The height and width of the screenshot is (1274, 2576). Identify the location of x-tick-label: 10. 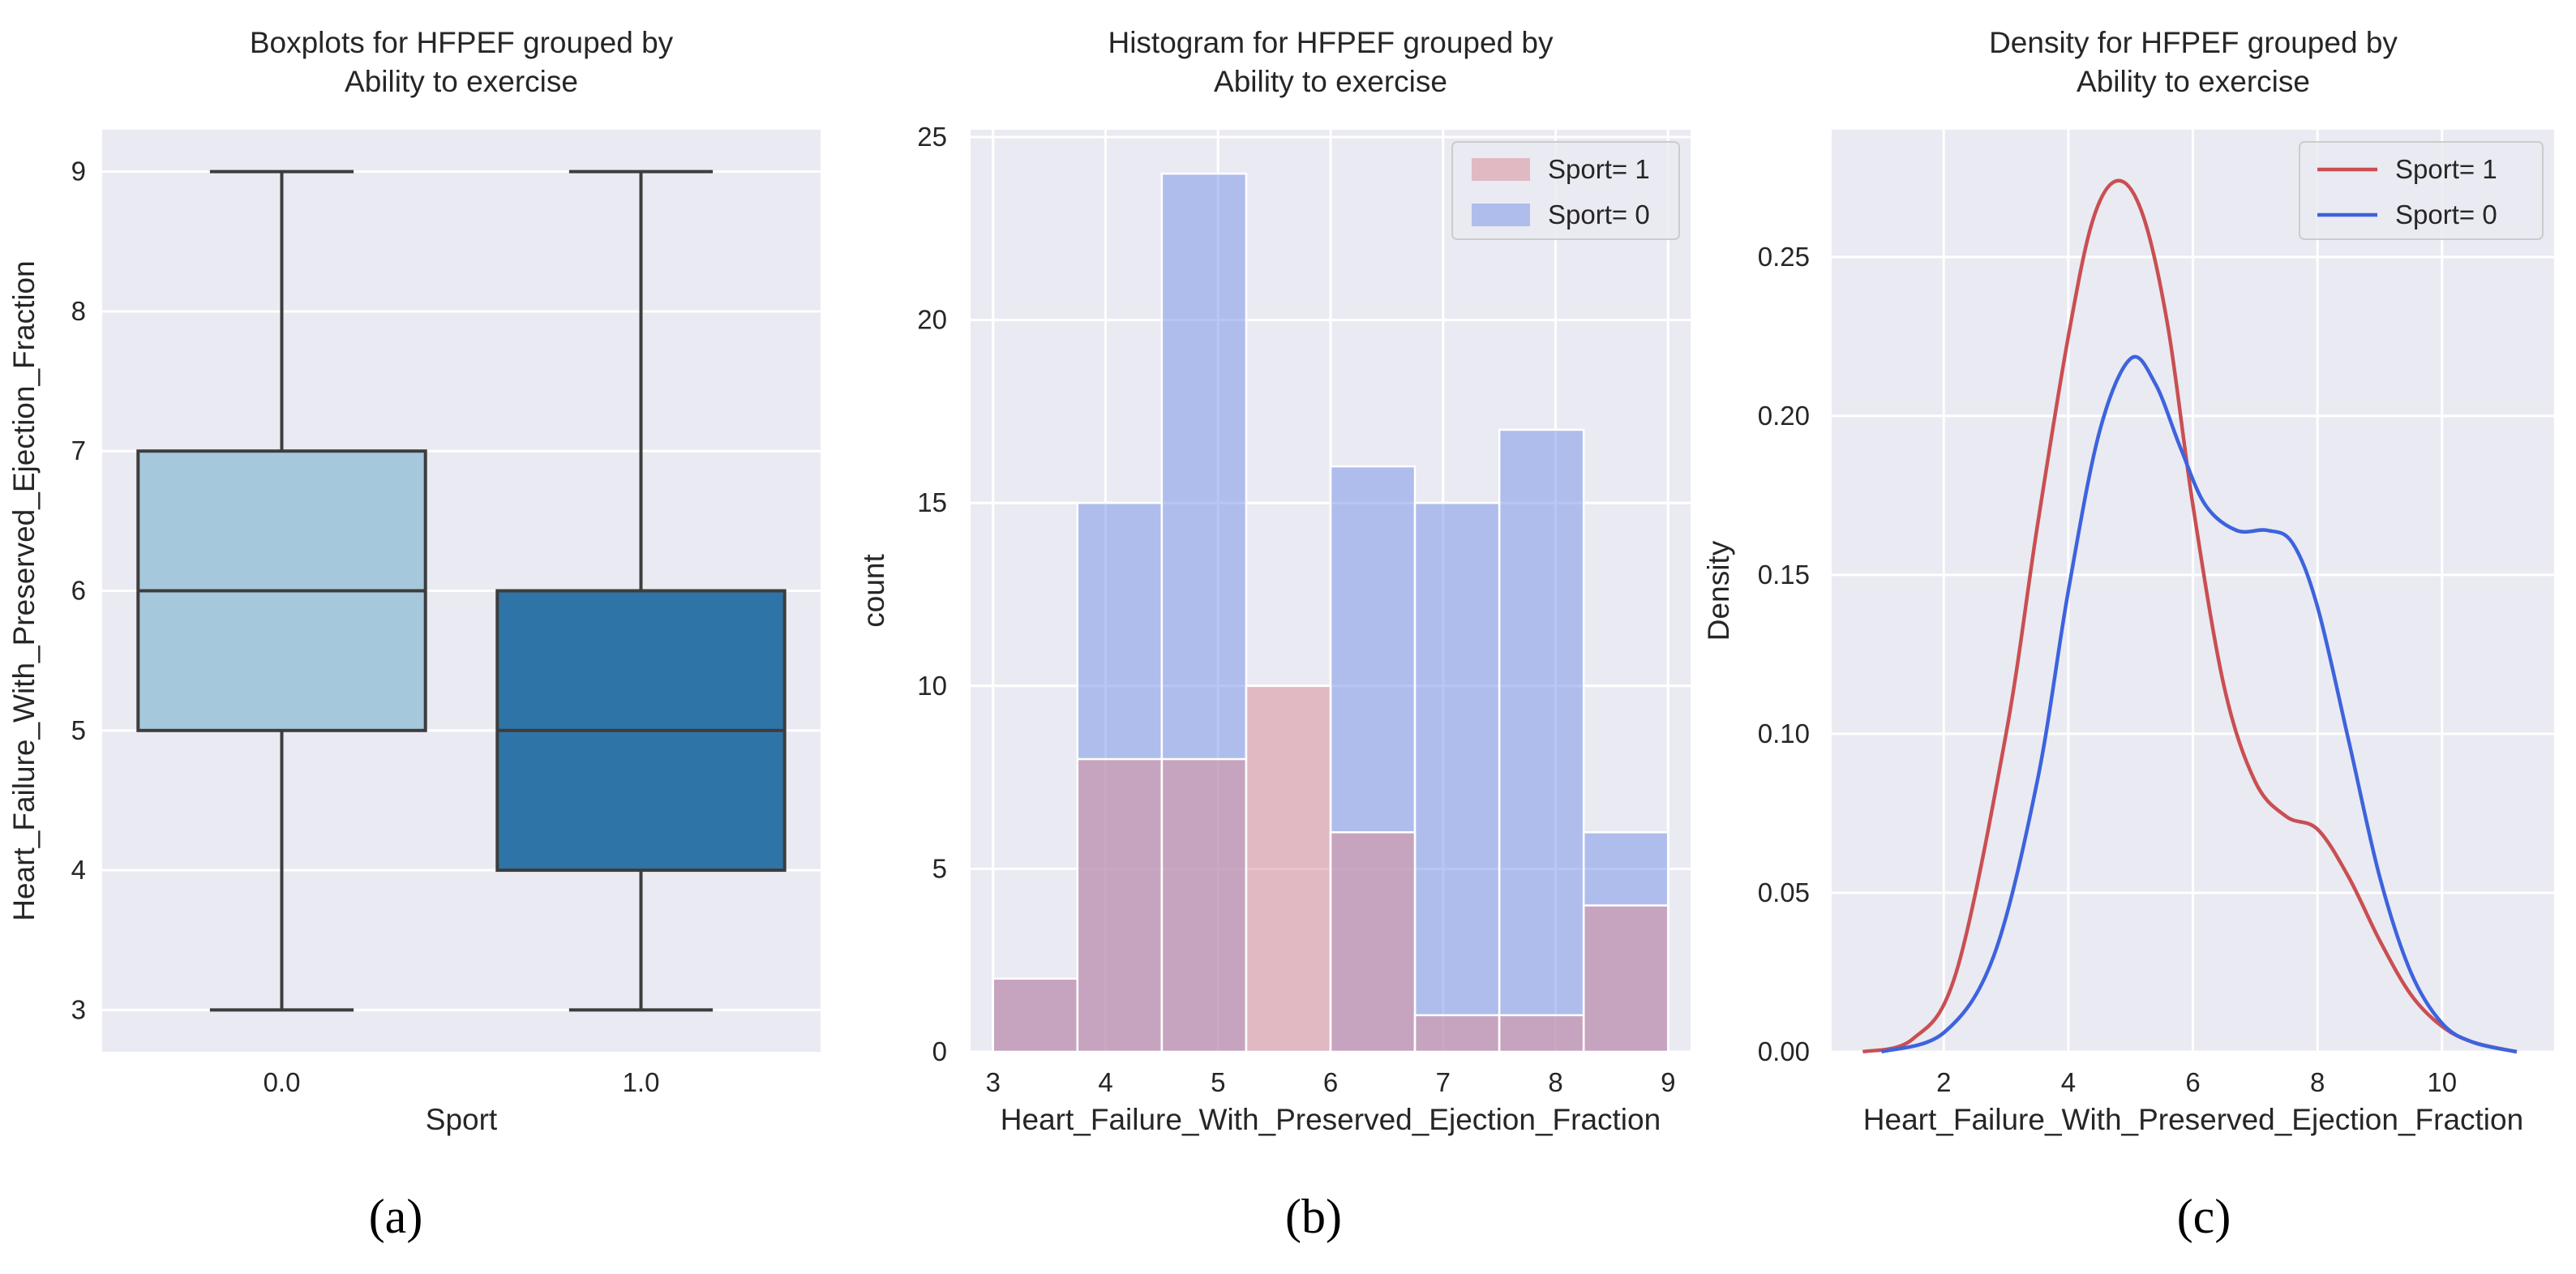
(2442, 1082).